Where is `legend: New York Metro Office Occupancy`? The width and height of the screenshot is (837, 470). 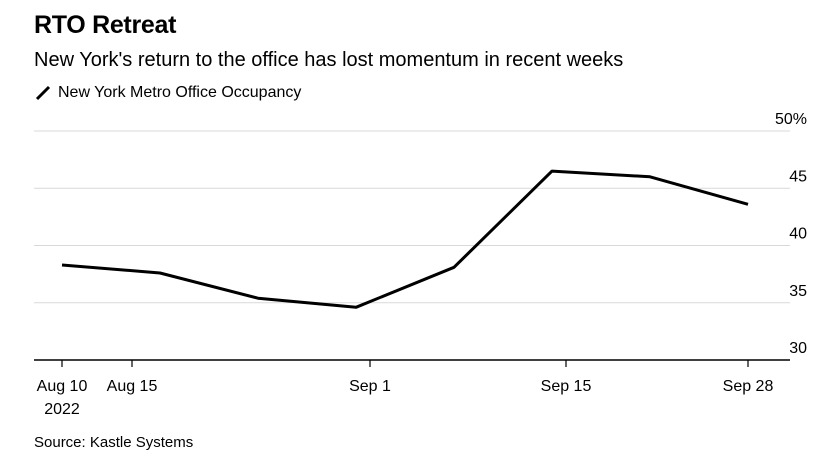 legend: New York Metro Office Occupancy is located at coordinates (167, 93).